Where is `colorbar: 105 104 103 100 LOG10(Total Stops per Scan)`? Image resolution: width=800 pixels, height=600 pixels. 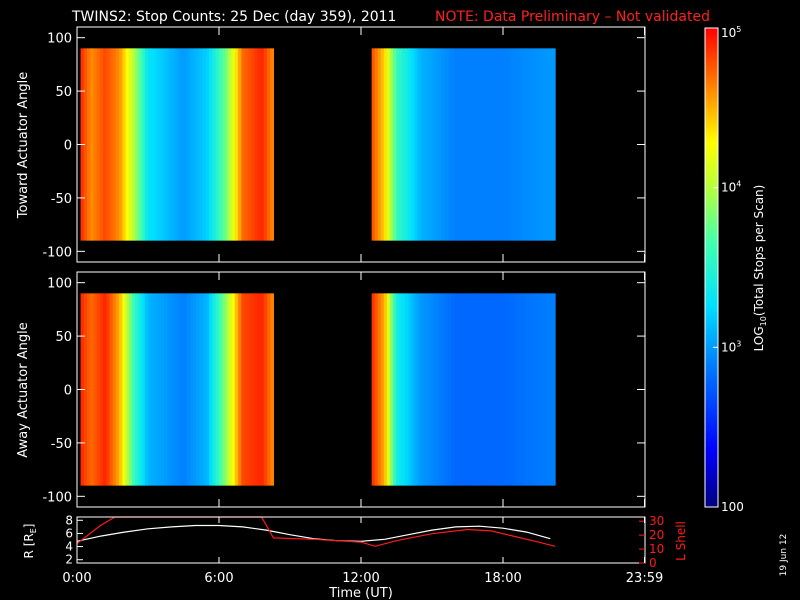 colorbar: 105 104 103 100 LOG10(Total Stops per Scan) is located at coordinates (736, 269).